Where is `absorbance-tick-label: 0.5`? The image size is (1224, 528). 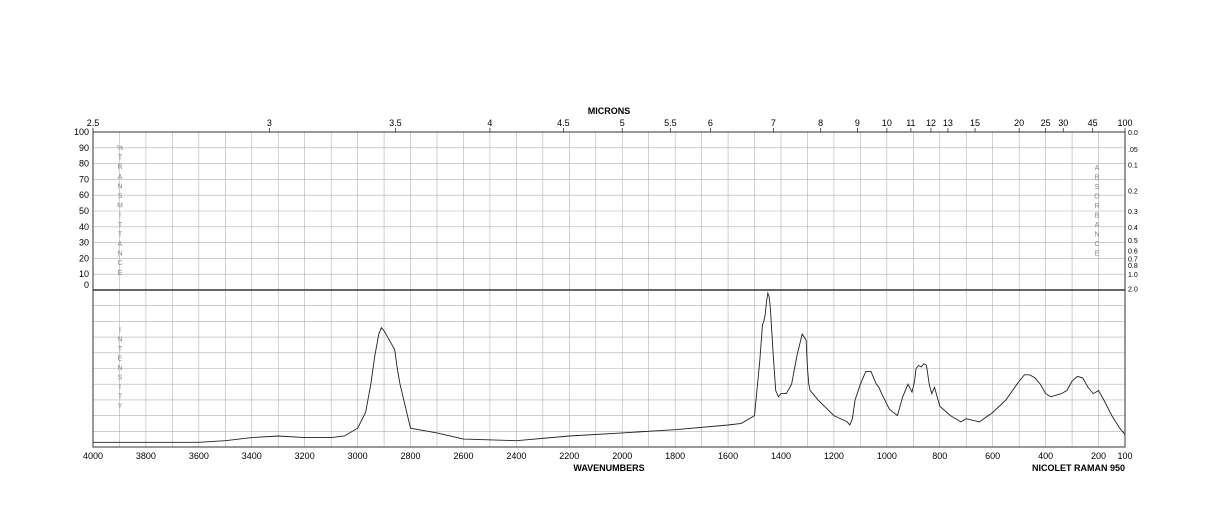 absorbance-tick-label: 0.5 is located at coordinates (1133, 241).